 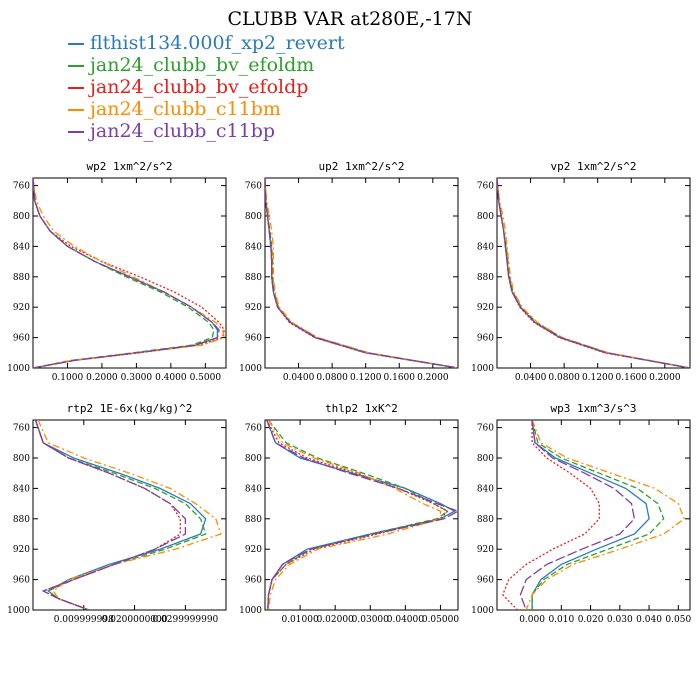 What do you see at coordinates (183, 131) in the screenshot?
I see `legend-label: jan24_clubb_c11bp` at bounding box center [183, 131].